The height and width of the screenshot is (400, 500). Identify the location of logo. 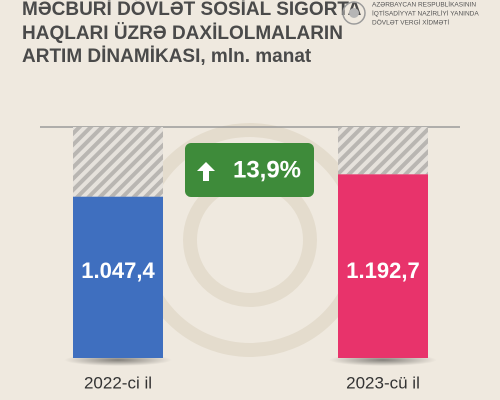
(354, 13).